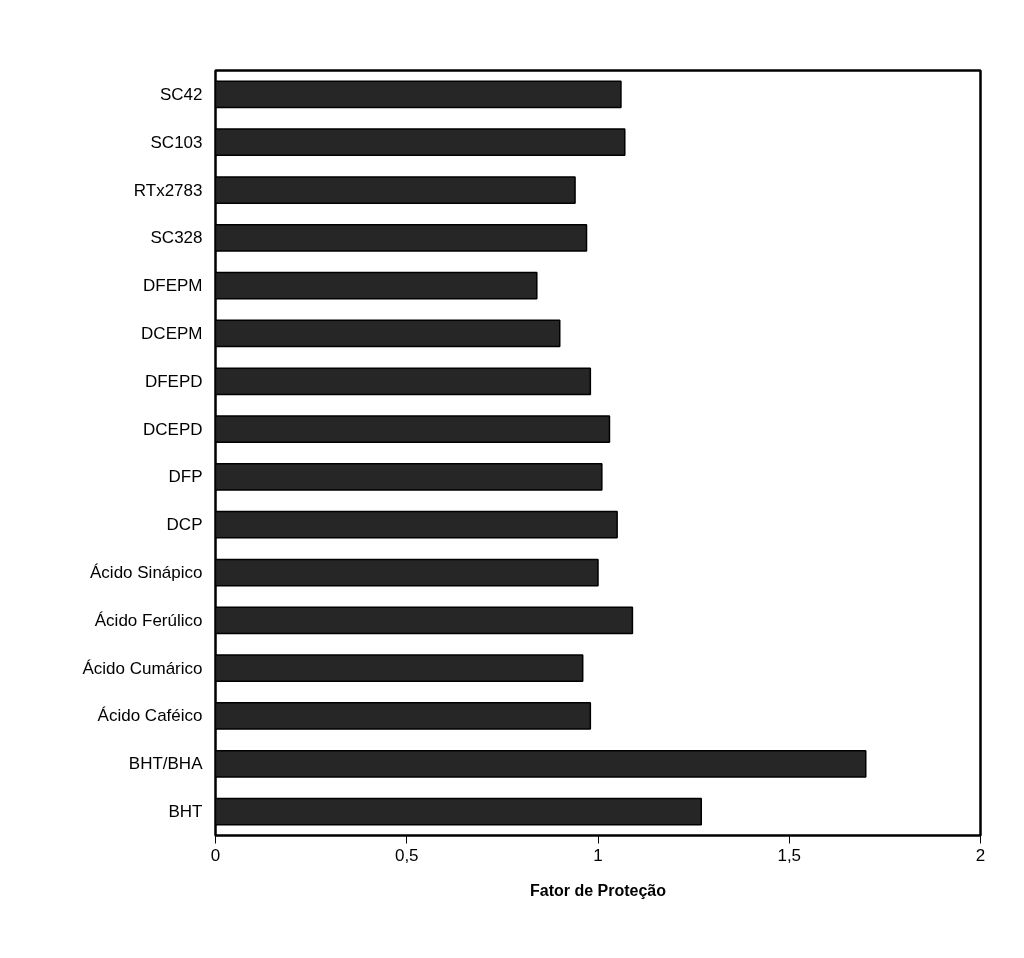 The width and height of the screenshot is (1024, 958). I want to click on x-tick-label: 2, so click(980, 855).